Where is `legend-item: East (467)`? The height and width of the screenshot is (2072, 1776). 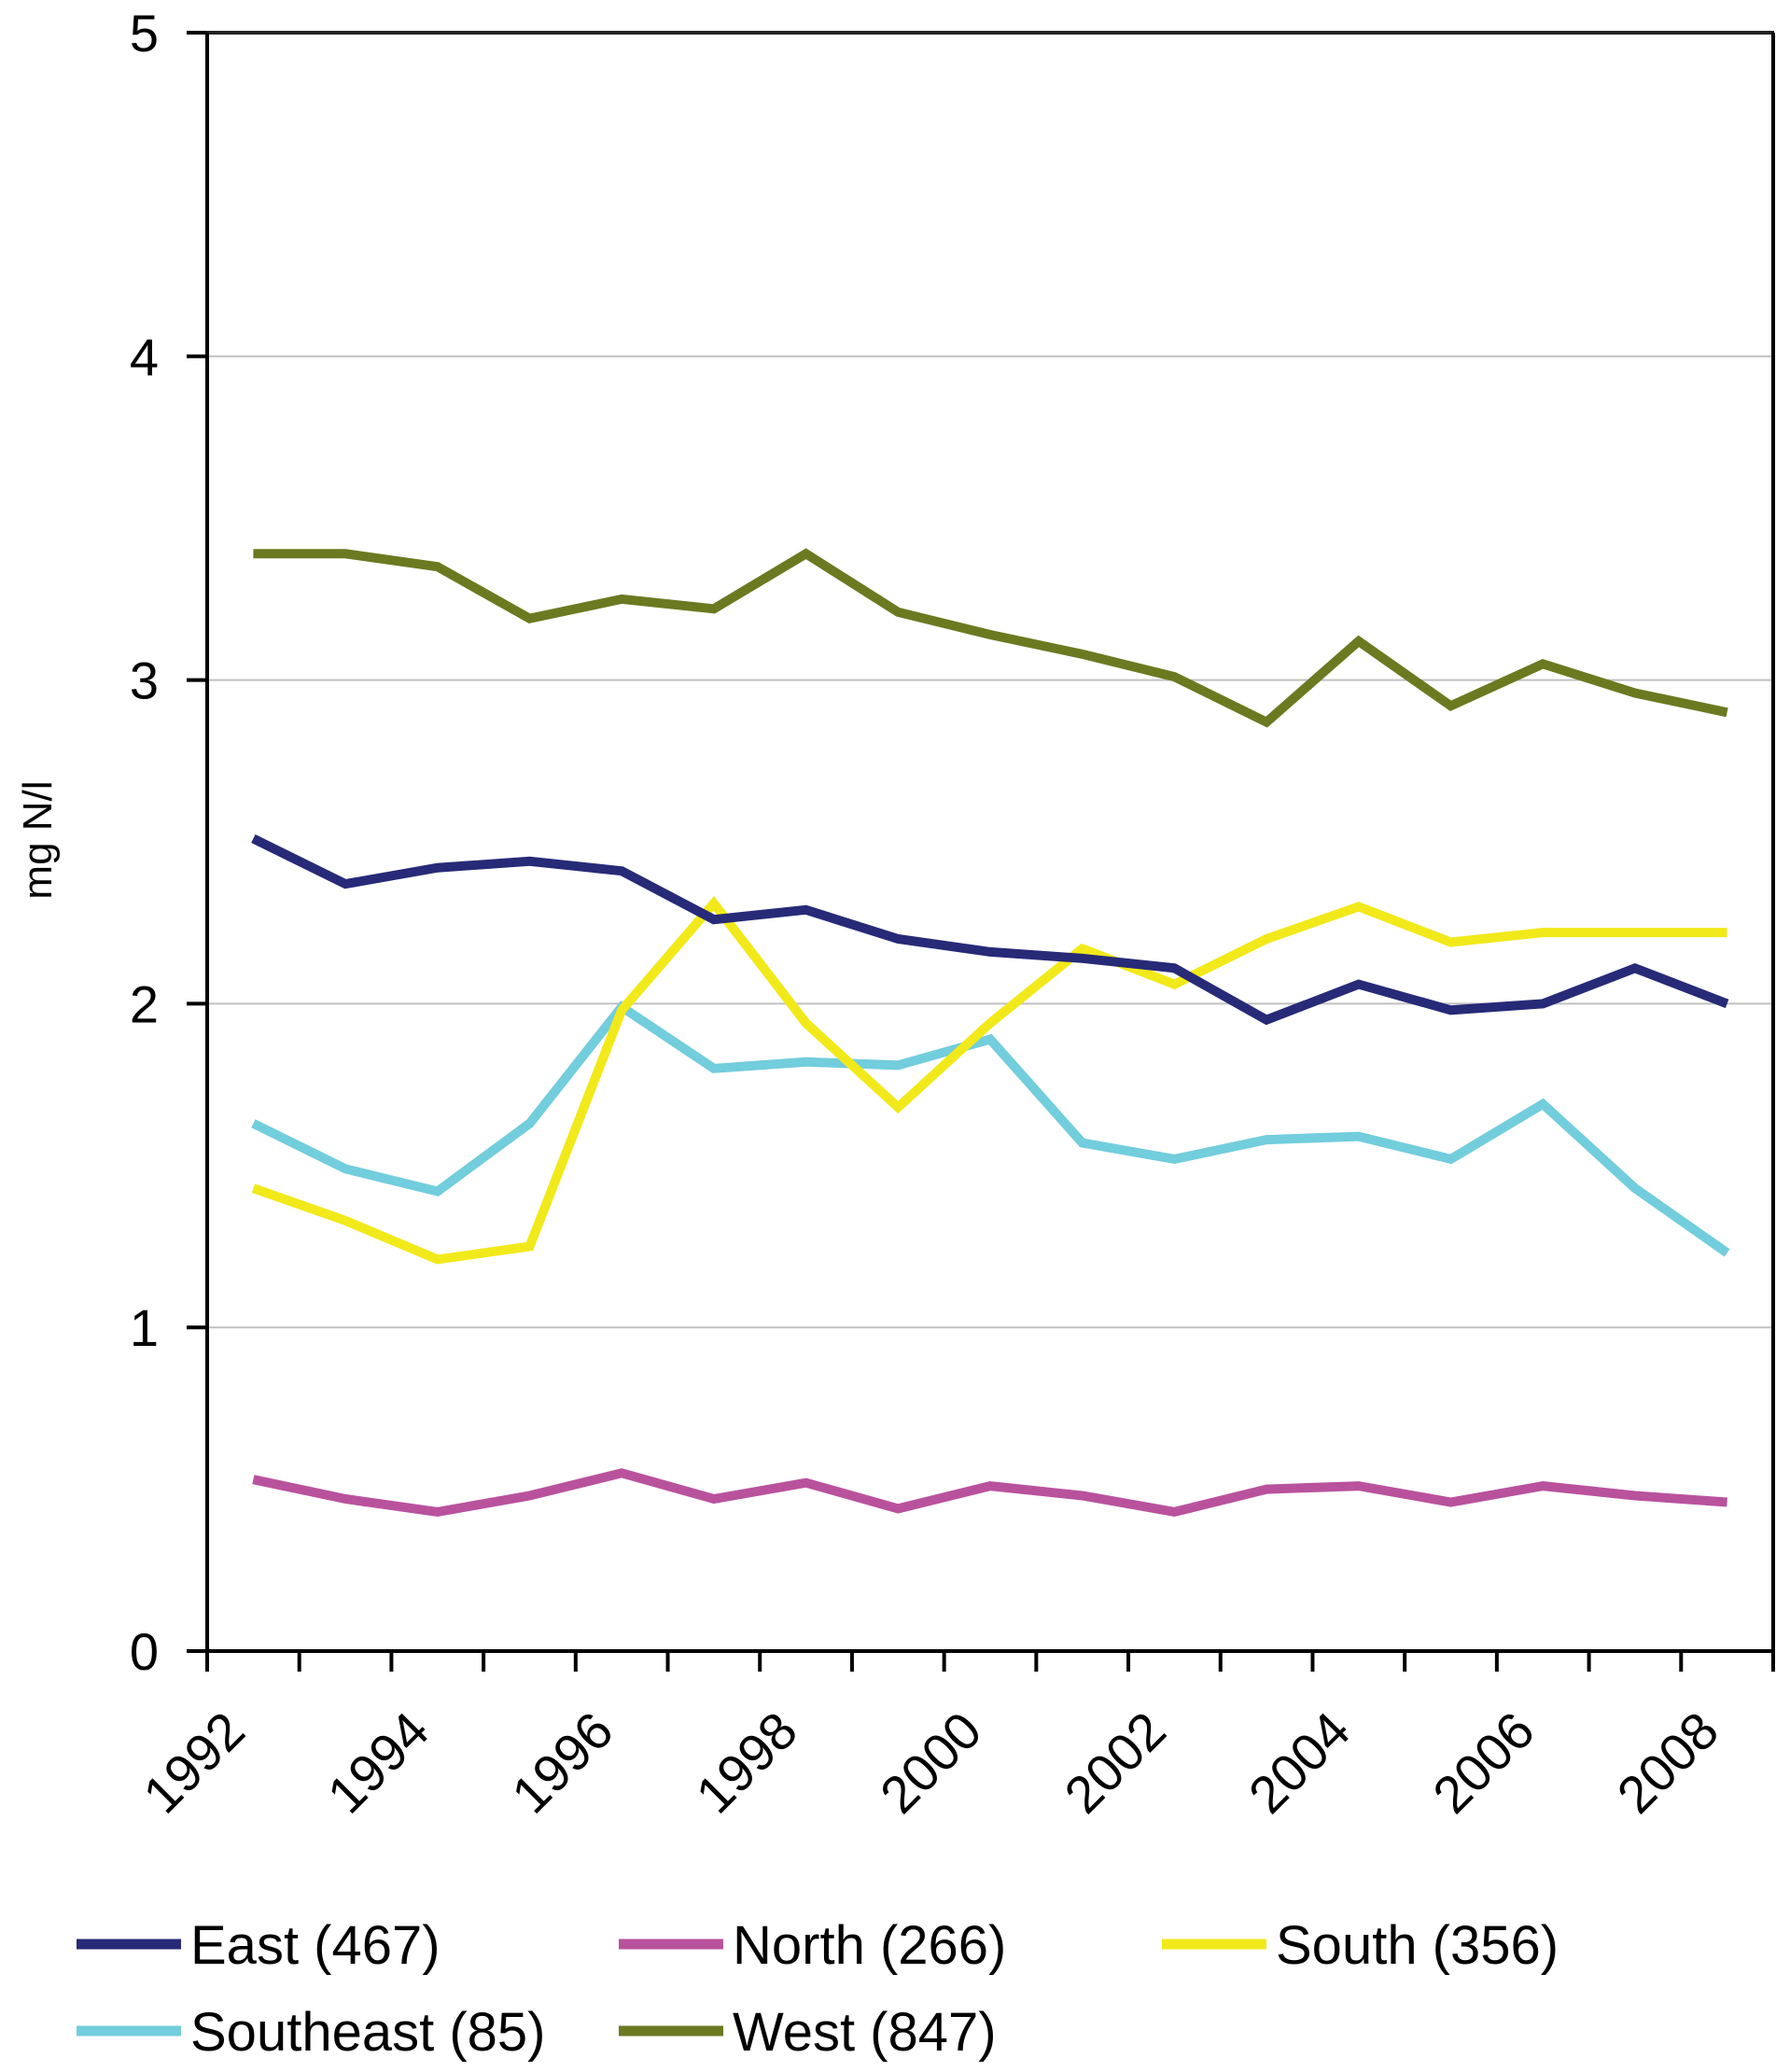
legend-item: East (467) is located at coordinates (259, 1945).